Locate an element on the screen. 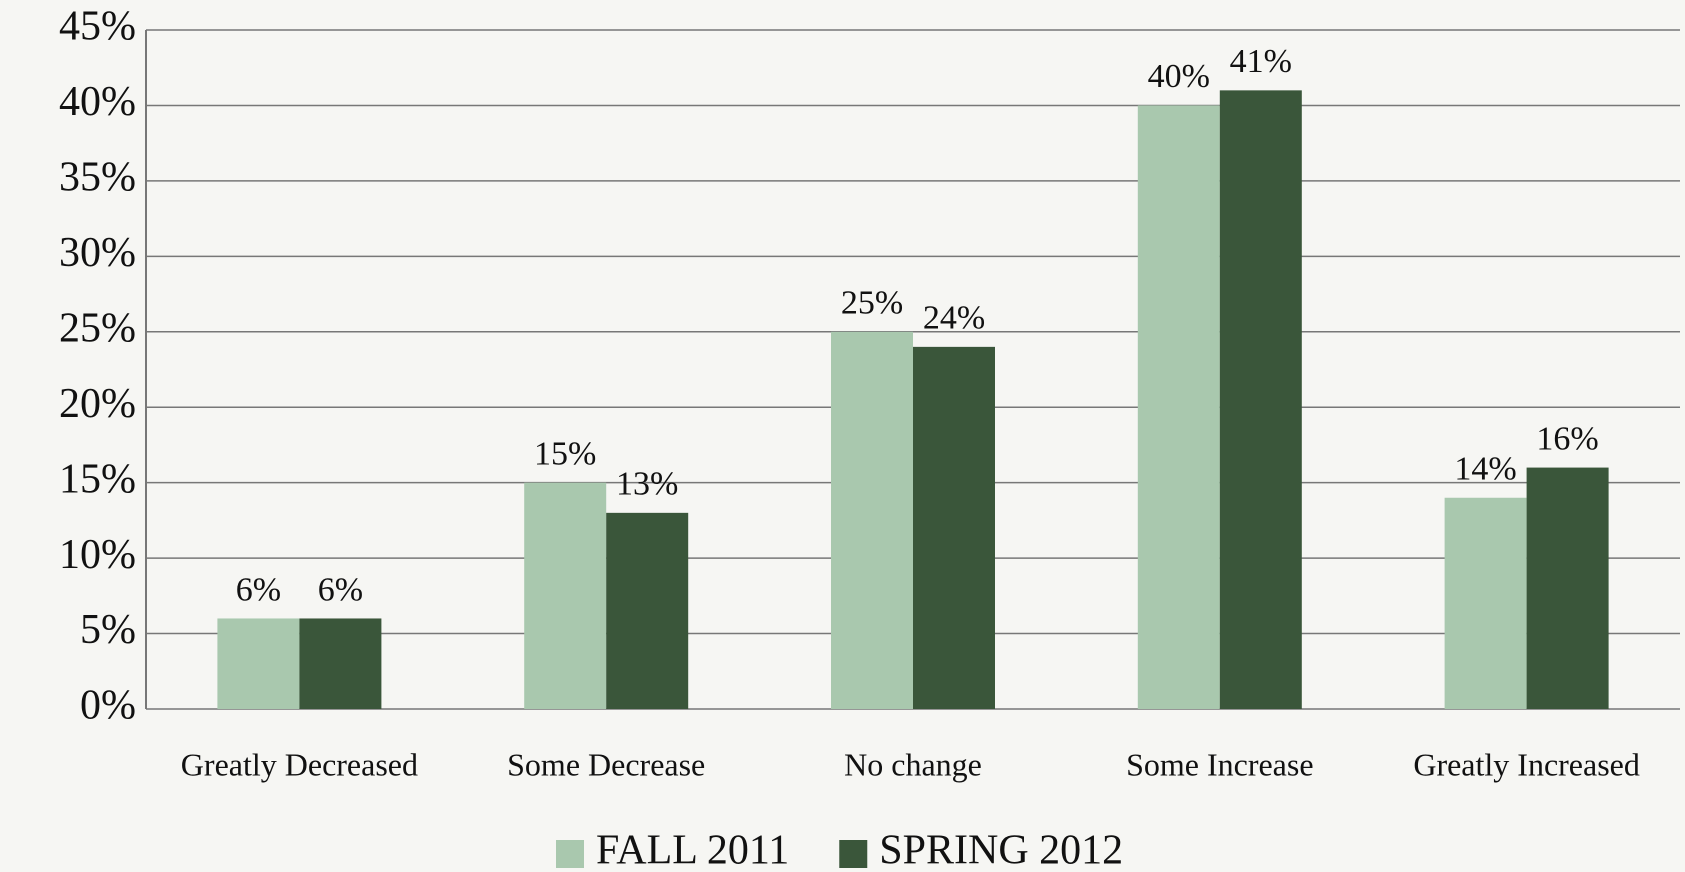 The height and width of the screenshot is (872, 1685). data-label: 13% is located at coordinates (647, 484).